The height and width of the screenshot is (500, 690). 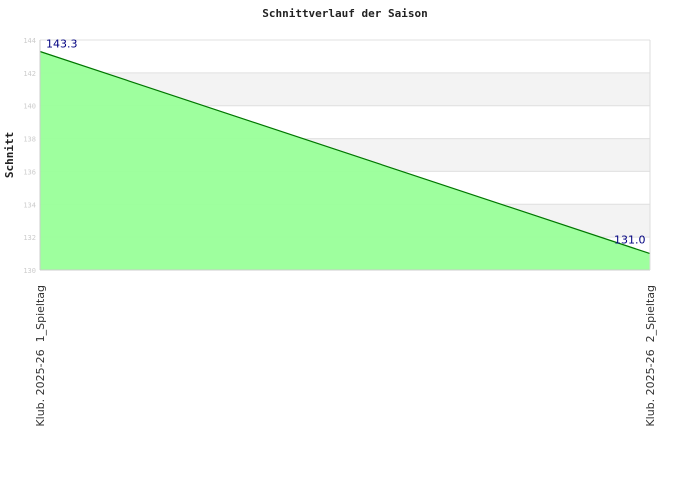 I want to click on y-tick-label: 140, so click(x=29, y=107).